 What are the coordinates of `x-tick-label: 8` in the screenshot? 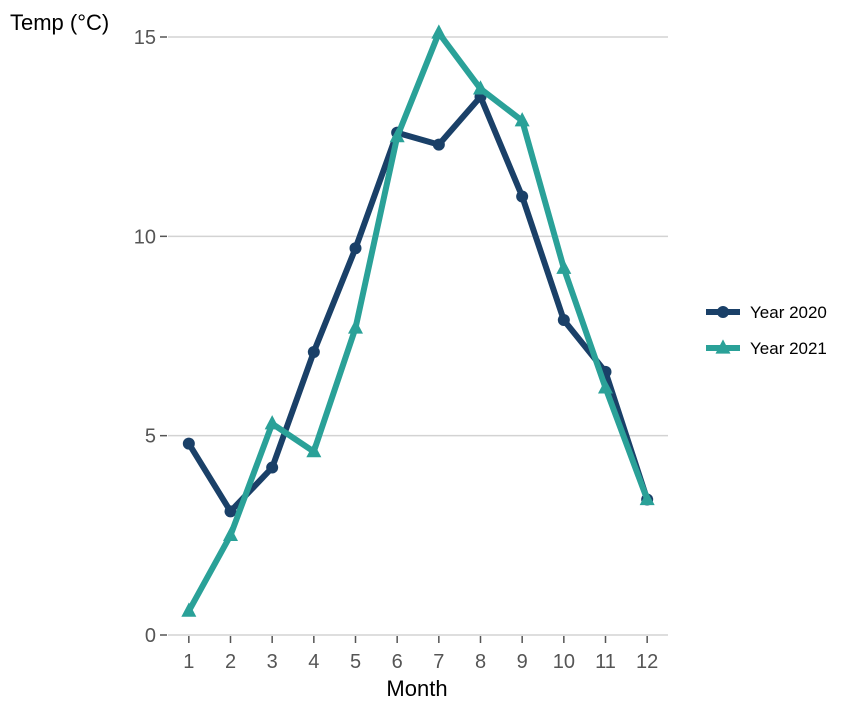 It's located at (480, 662).